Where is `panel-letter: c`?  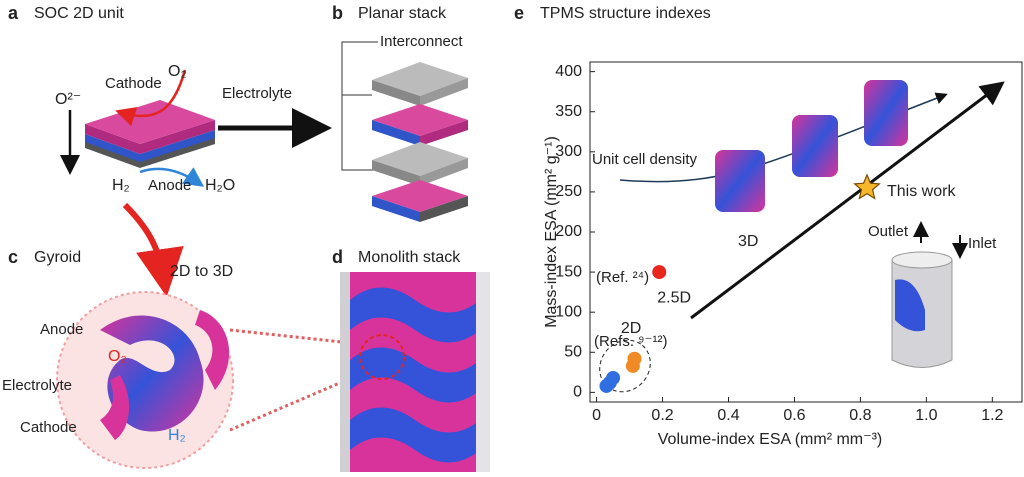
panel-letter: c is located at coordinates (13, 257).